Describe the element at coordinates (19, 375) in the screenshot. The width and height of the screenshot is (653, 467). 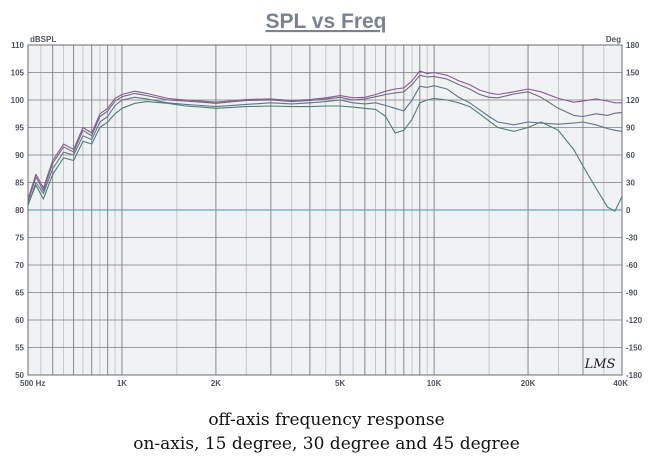
I see `y-tick-label: 50` at that location.